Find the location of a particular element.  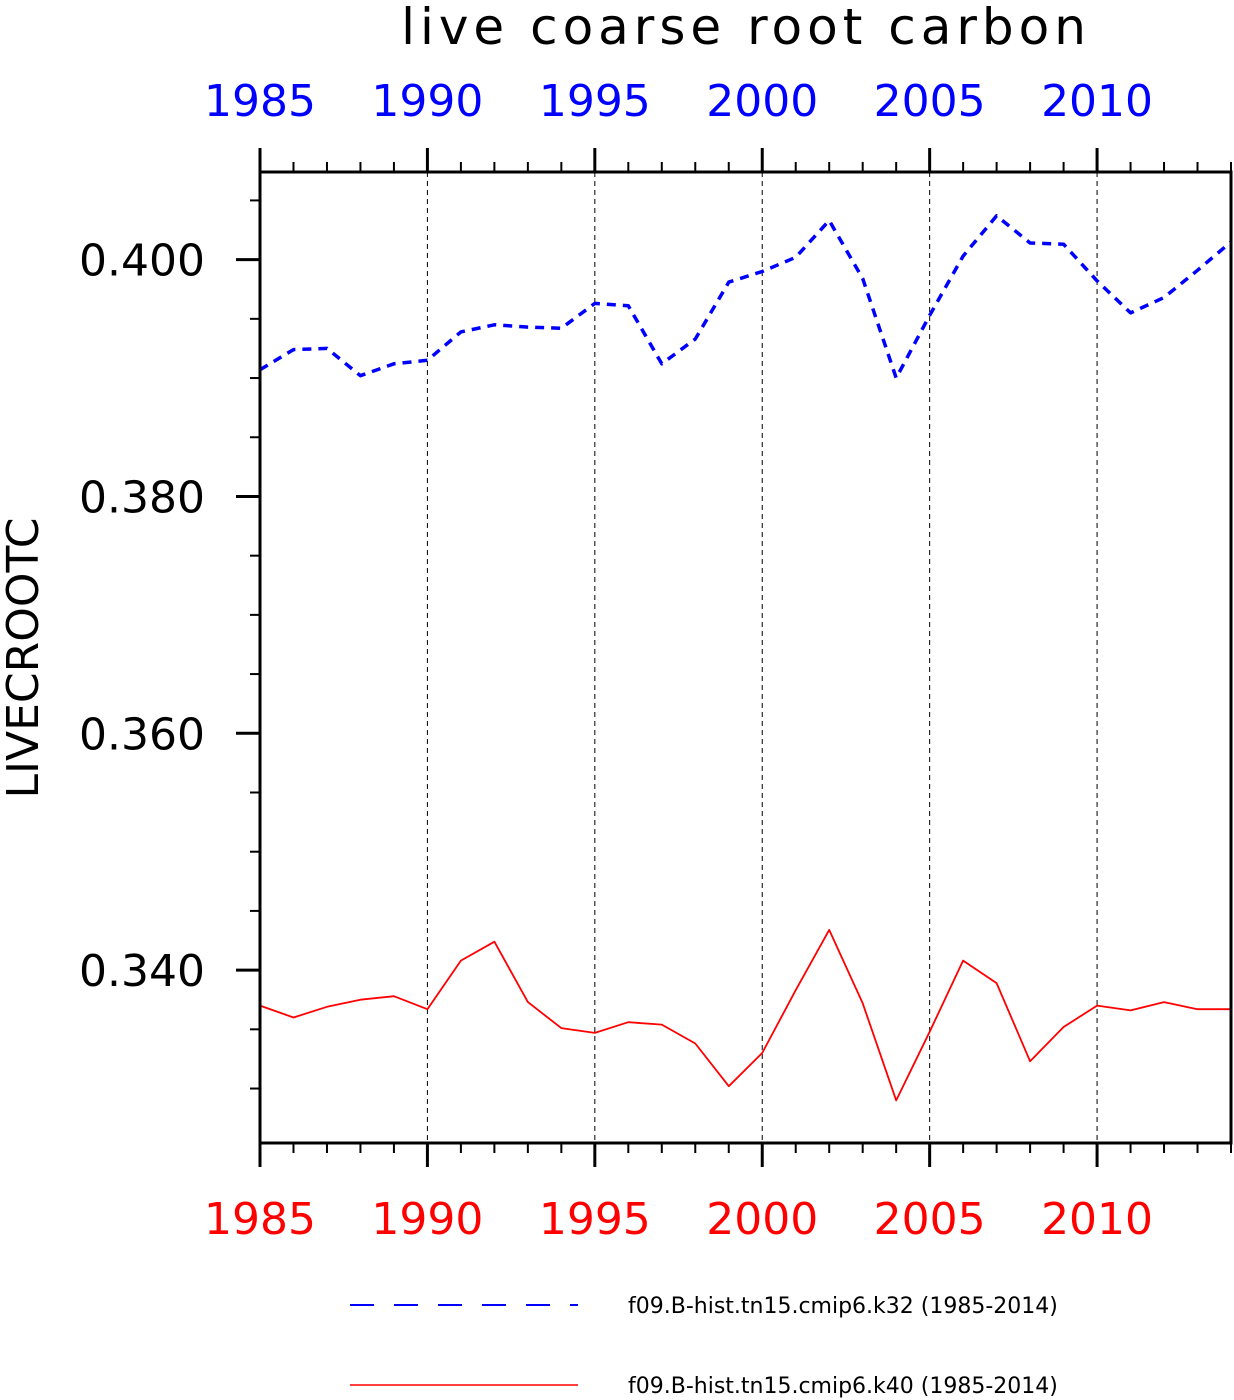

x-tick-label-bottom-1985: 1985 is located at coordinates (260, 1219).